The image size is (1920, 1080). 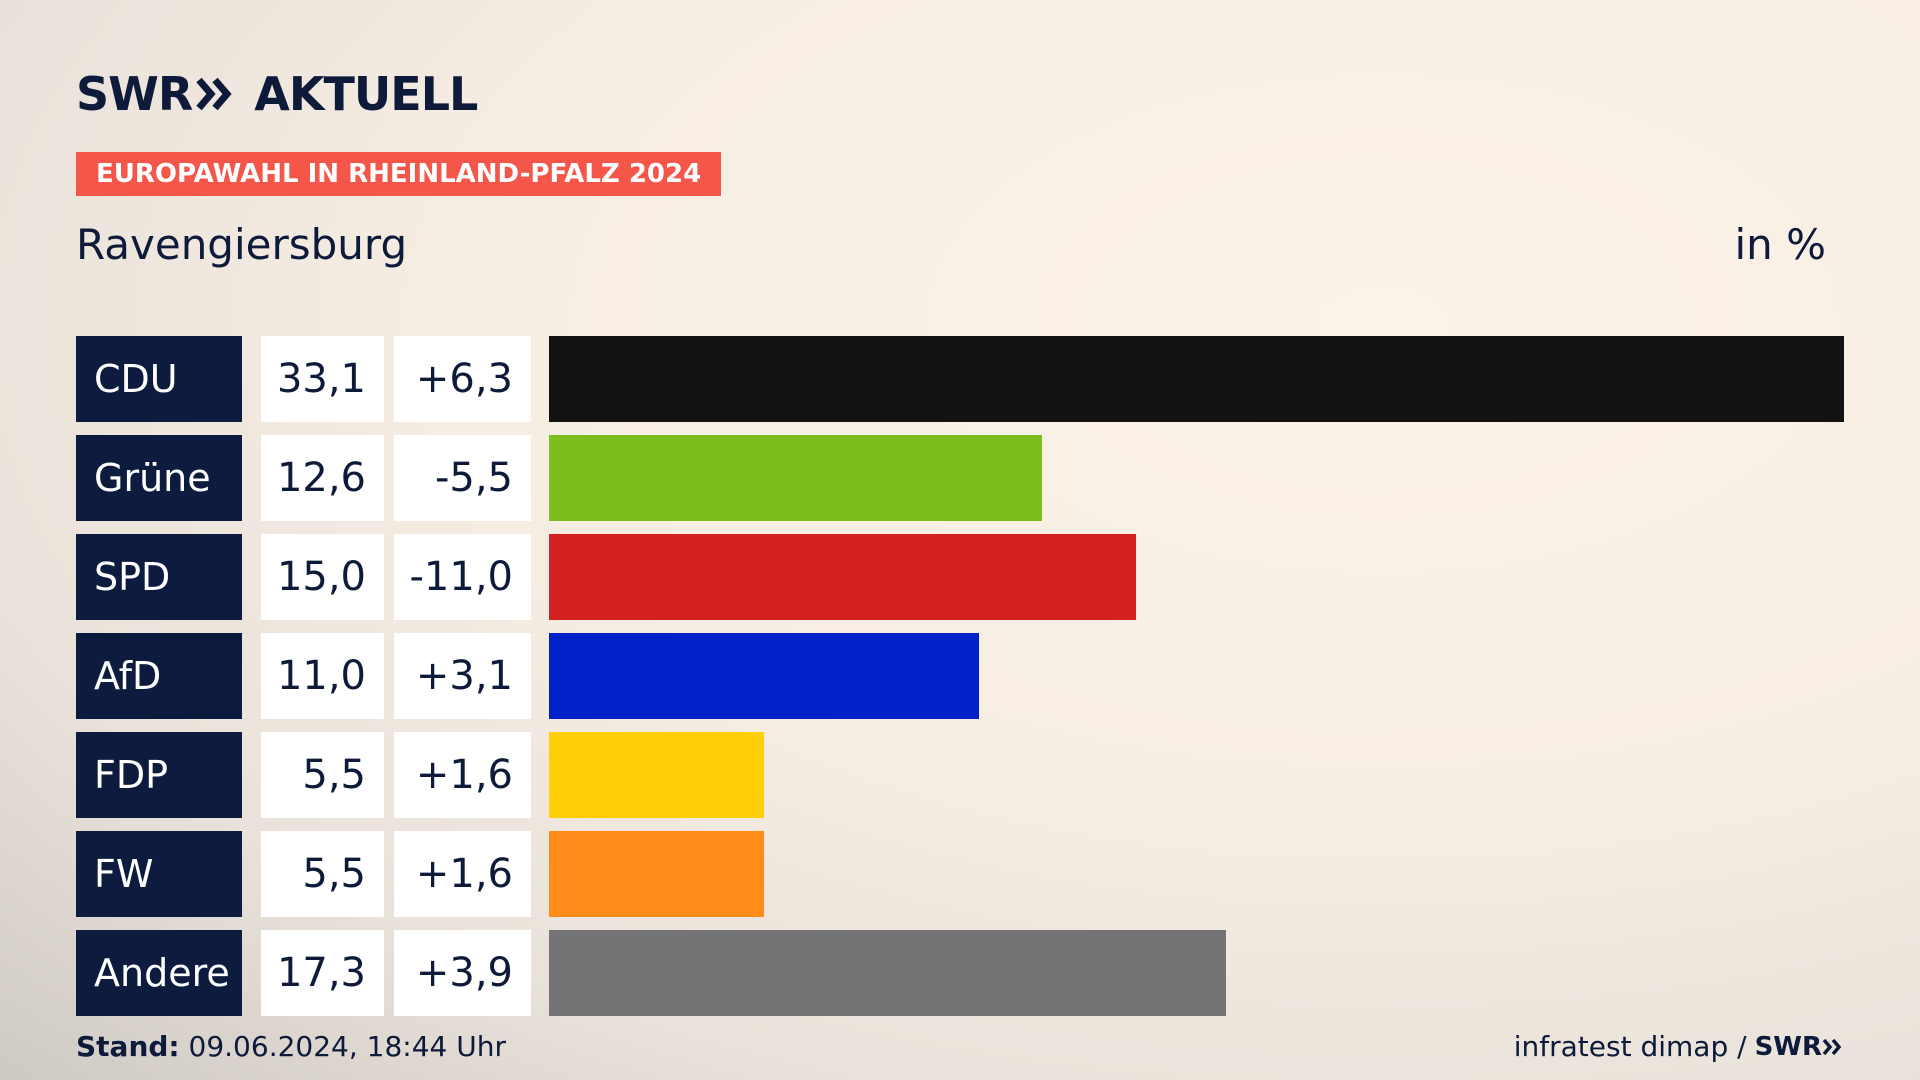 What do you see at coordinates (347, 1046) in the screenshot?
I see `stand-value: 09.06.2024, 18:44 Uhr` at bounding box center [347, 1046].